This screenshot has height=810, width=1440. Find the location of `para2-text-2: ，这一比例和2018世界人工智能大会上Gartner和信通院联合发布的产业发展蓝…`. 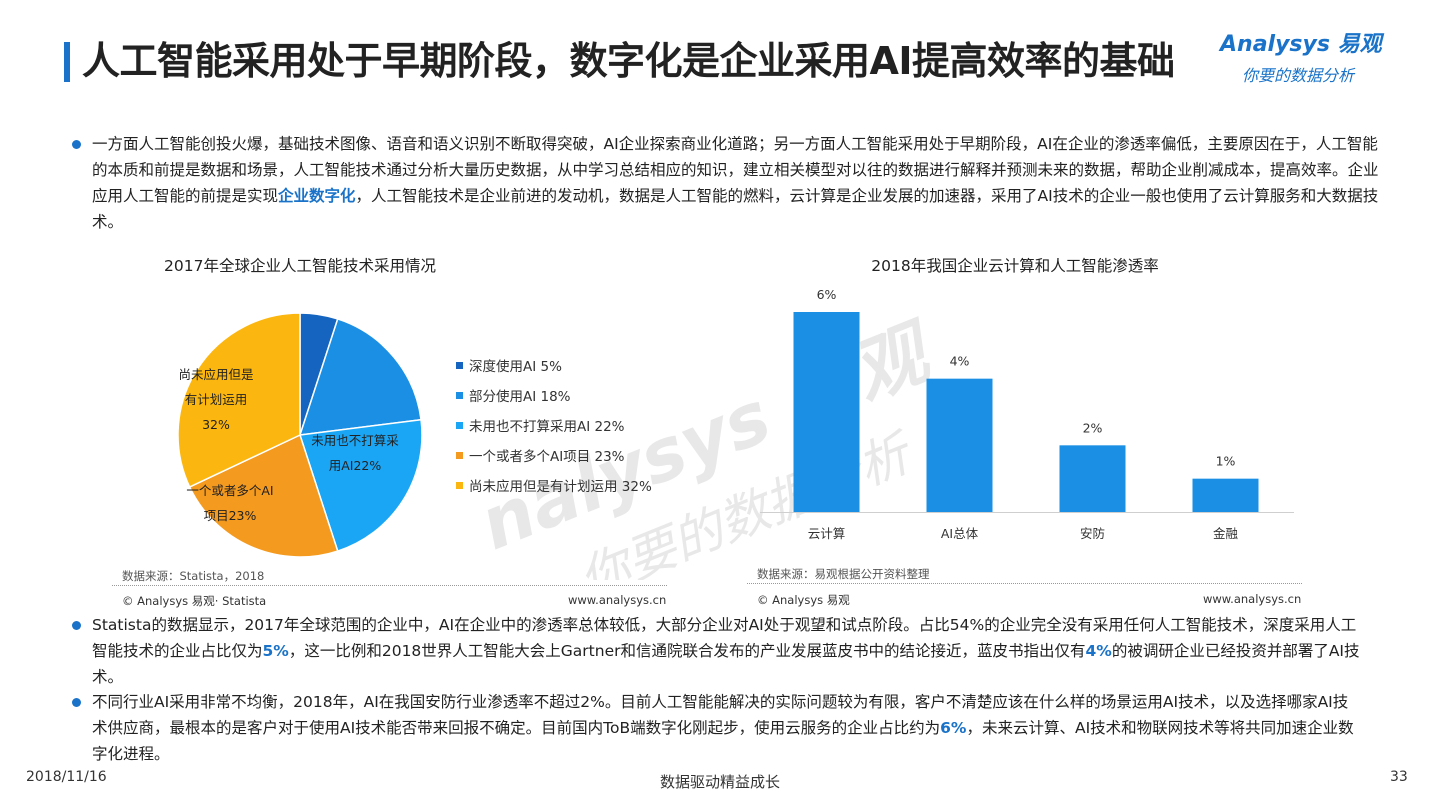

para2-text-2: ，这一比例和2018世界人工智能大会上Gartner和信通院联合发布的产业发展蓝… is located at coordinates (687, 651).